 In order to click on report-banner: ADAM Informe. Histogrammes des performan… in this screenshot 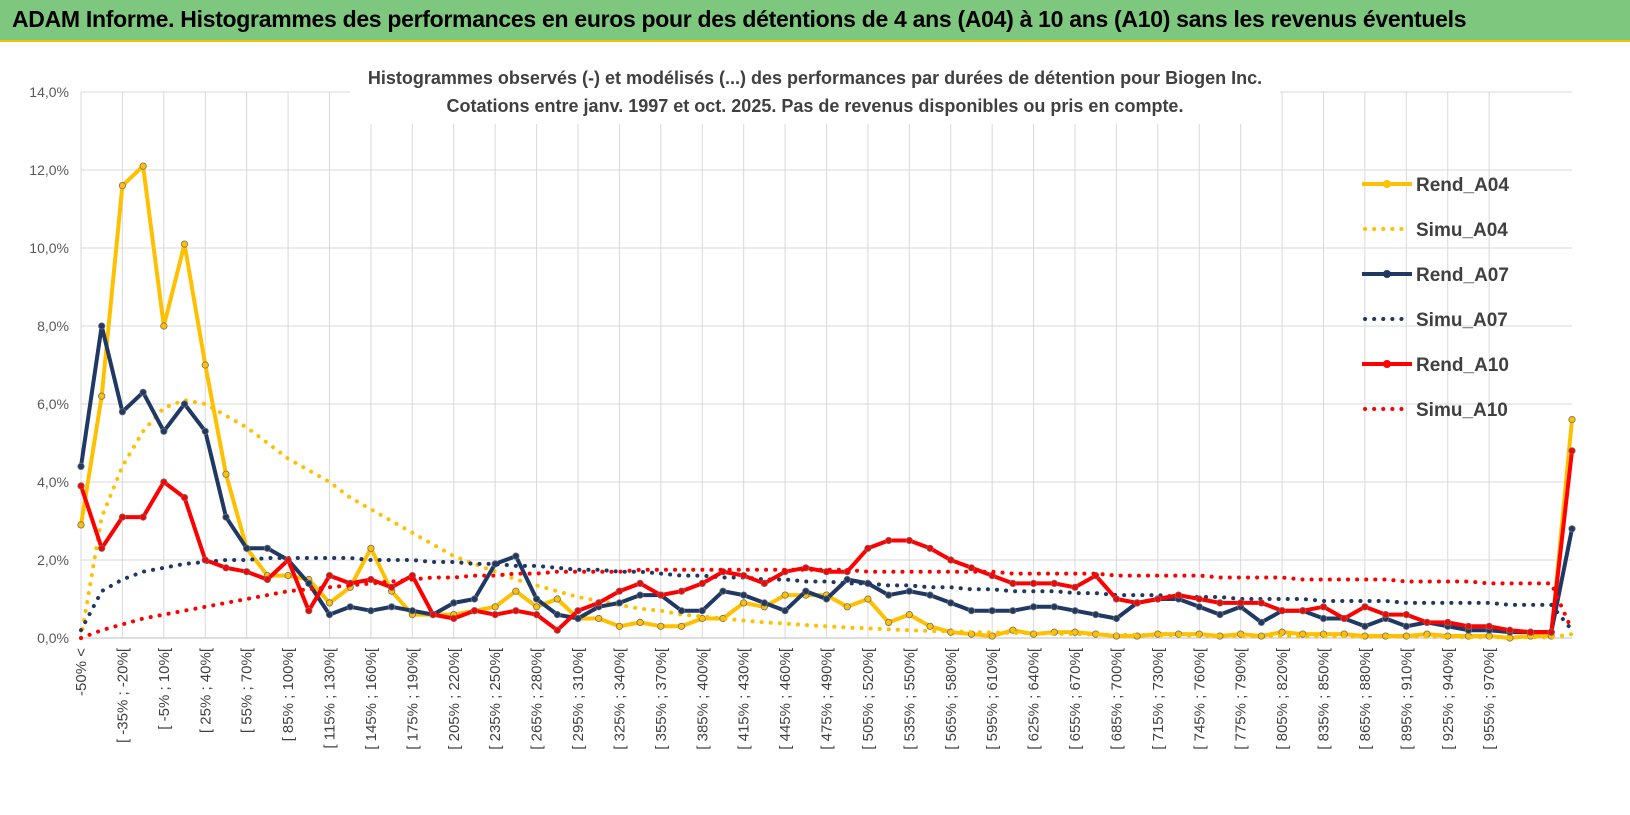, I will do `click(815, 21)`.